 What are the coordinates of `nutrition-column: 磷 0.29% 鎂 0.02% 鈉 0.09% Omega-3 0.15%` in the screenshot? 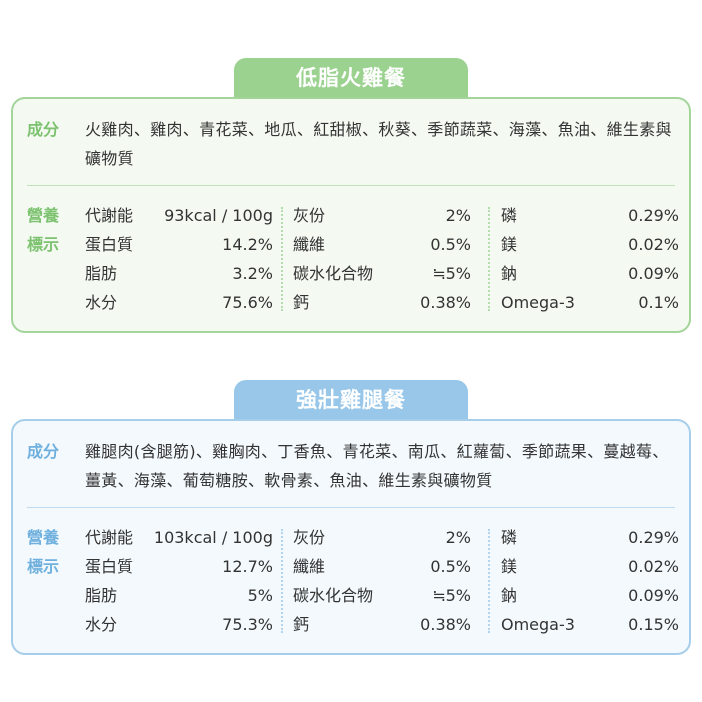 It's located at (590, 581).